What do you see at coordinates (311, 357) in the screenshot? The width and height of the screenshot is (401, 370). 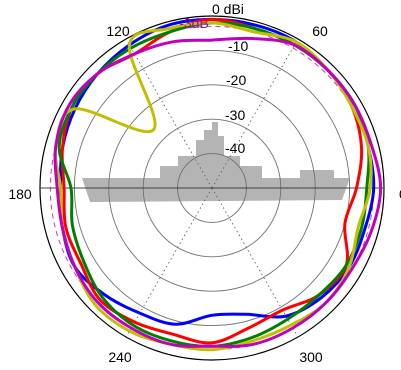 I see `angle-label: 300` at bounding box center [311, 357].